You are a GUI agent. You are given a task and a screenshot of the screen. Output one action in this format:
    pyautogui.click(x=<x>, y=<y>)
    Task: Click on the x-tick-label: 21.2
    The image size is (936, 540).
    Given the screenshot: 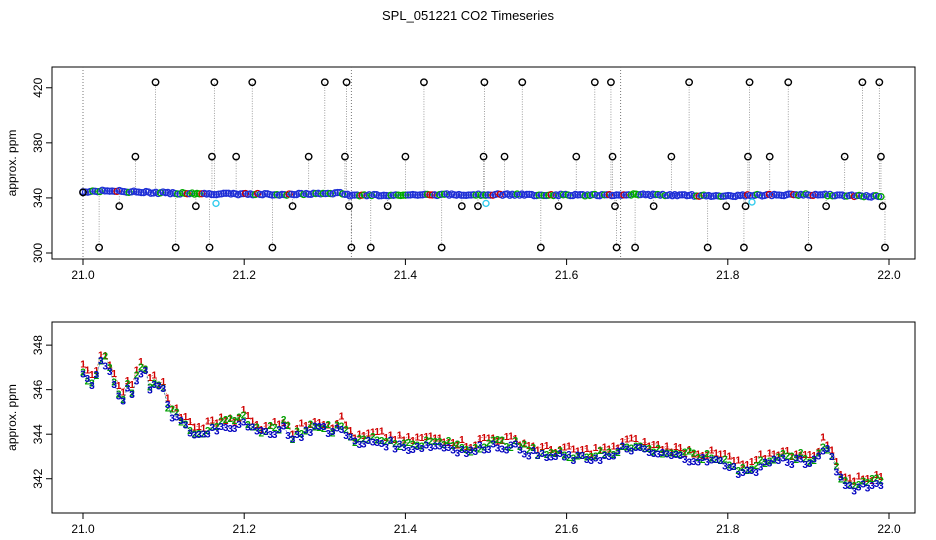 What is the action you would take?
    pyautogui.click(x=245, y=275)
    